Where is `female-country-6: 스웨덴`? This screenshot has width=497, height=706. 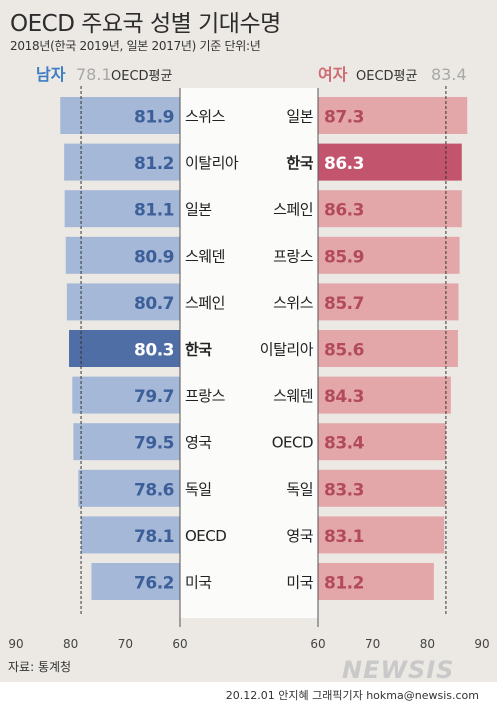
female-country-6: 스웨덴 is located at coordinates (293, 396).